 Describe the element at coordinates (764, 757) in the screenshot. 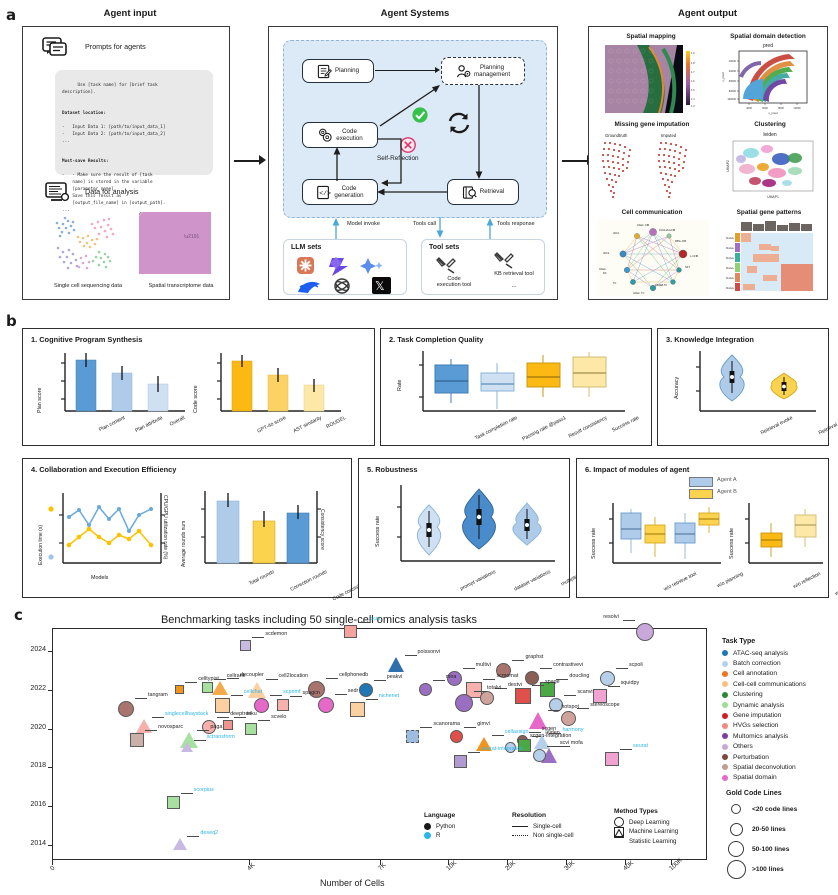

I see `legend-task-type-item: Perturbation` at that location.